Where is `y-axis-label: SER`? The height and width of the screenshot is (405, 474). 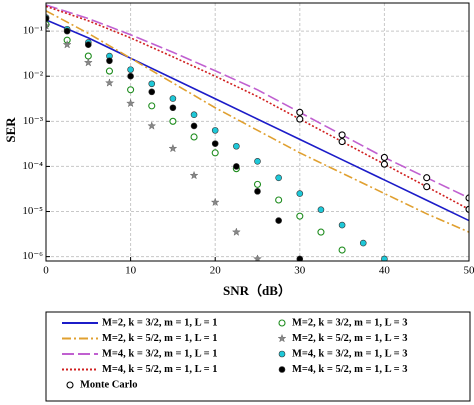
y-axis-label: SER is located at coordinates (10, 130).